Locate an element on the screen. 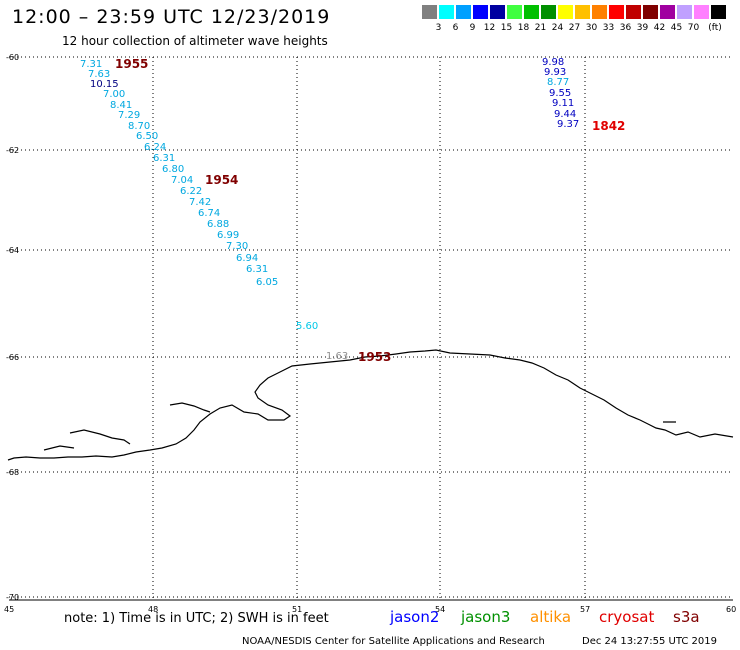  satellite-jason2: jason2 is located at coordinates (415, 617).